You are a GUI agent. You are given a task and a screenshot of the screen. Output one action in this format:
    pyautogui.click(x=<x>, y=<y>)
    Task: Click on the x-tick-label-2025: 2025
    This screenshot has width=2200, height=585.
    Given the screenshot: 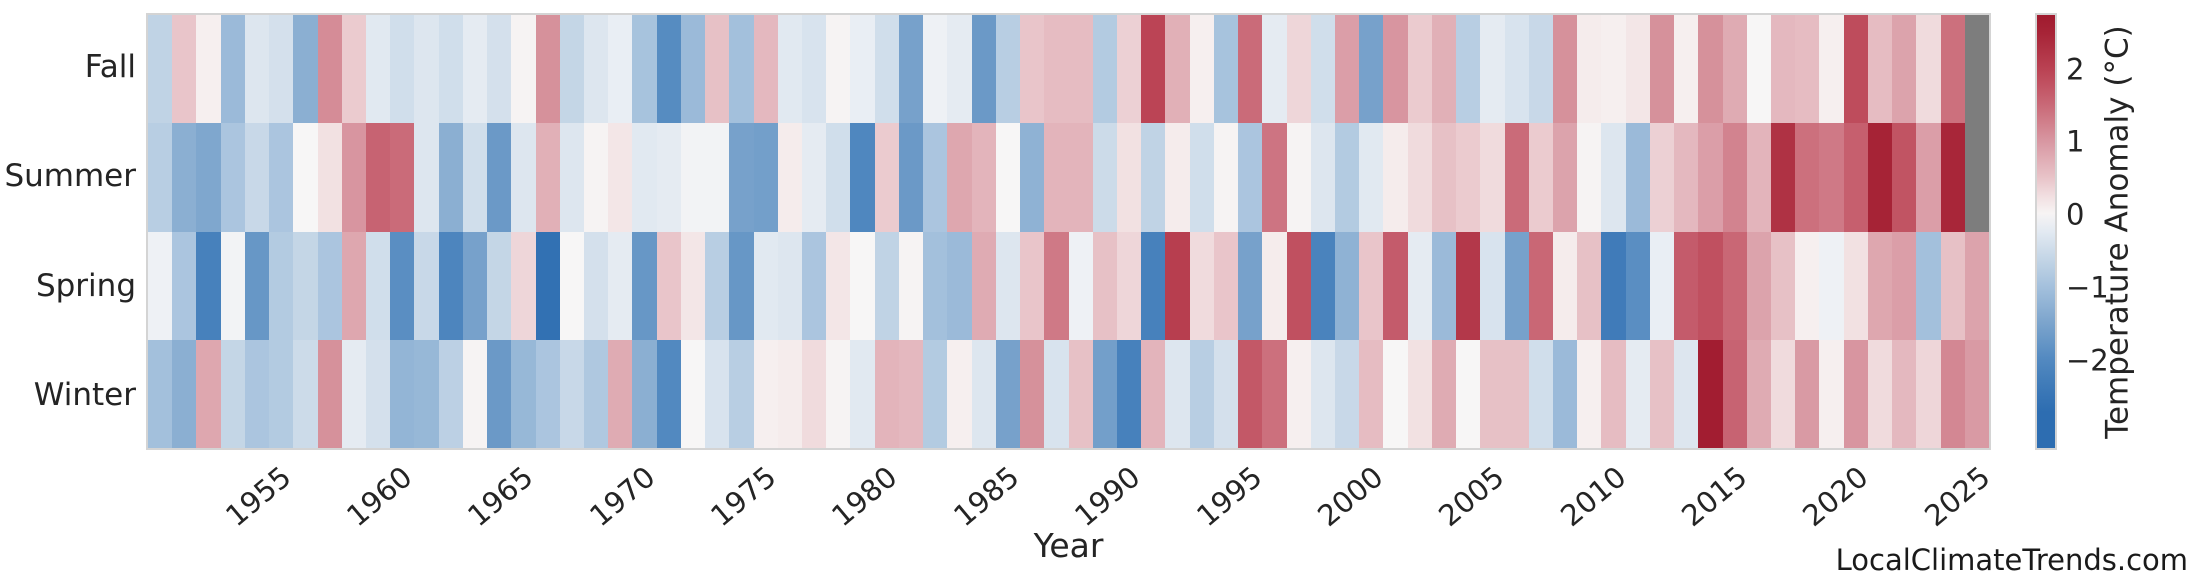 What is the action you would take?
    pyautogui.click(x=1957, y=496)
    